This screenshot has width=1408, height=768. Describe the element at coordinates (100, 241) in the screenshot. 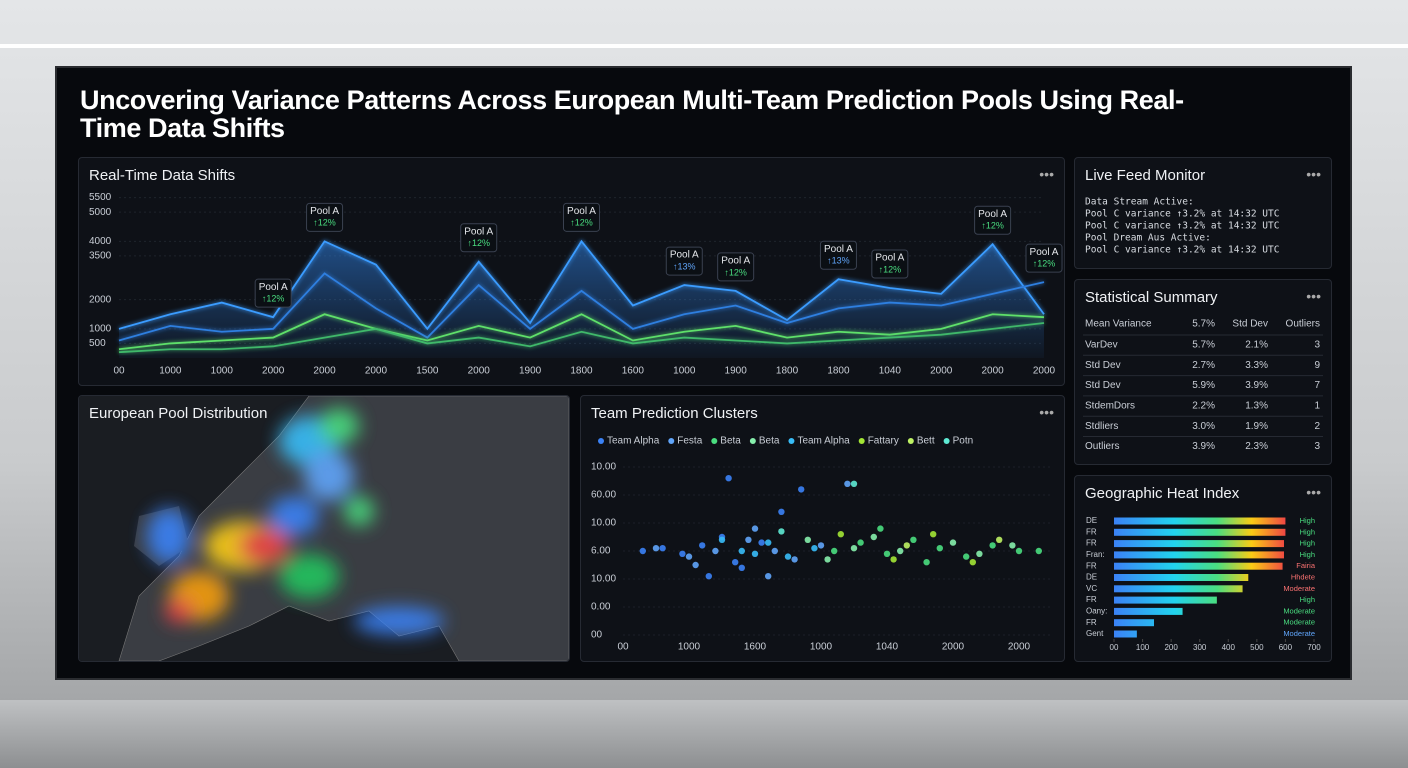

I see `y-tick-label: 4000` at that location.